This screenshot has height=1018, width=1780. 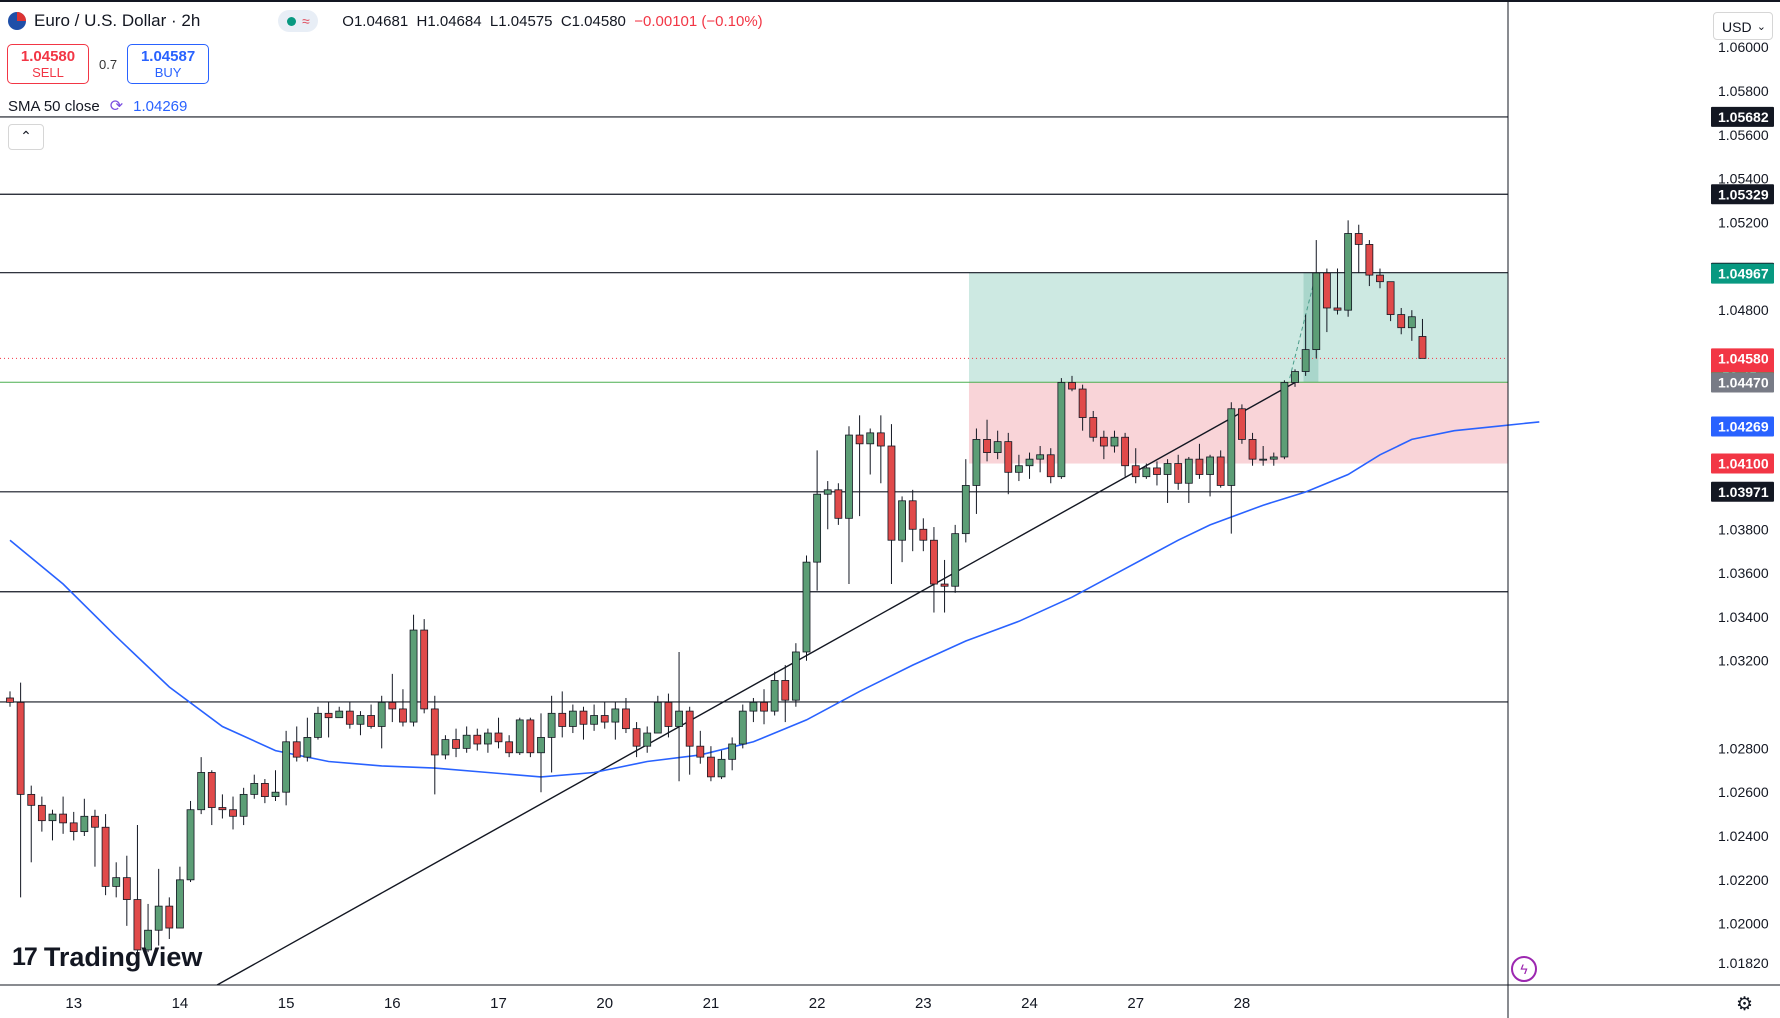 I want to click on y-tick-label: 1.02800, so click(x=1743, y=748).